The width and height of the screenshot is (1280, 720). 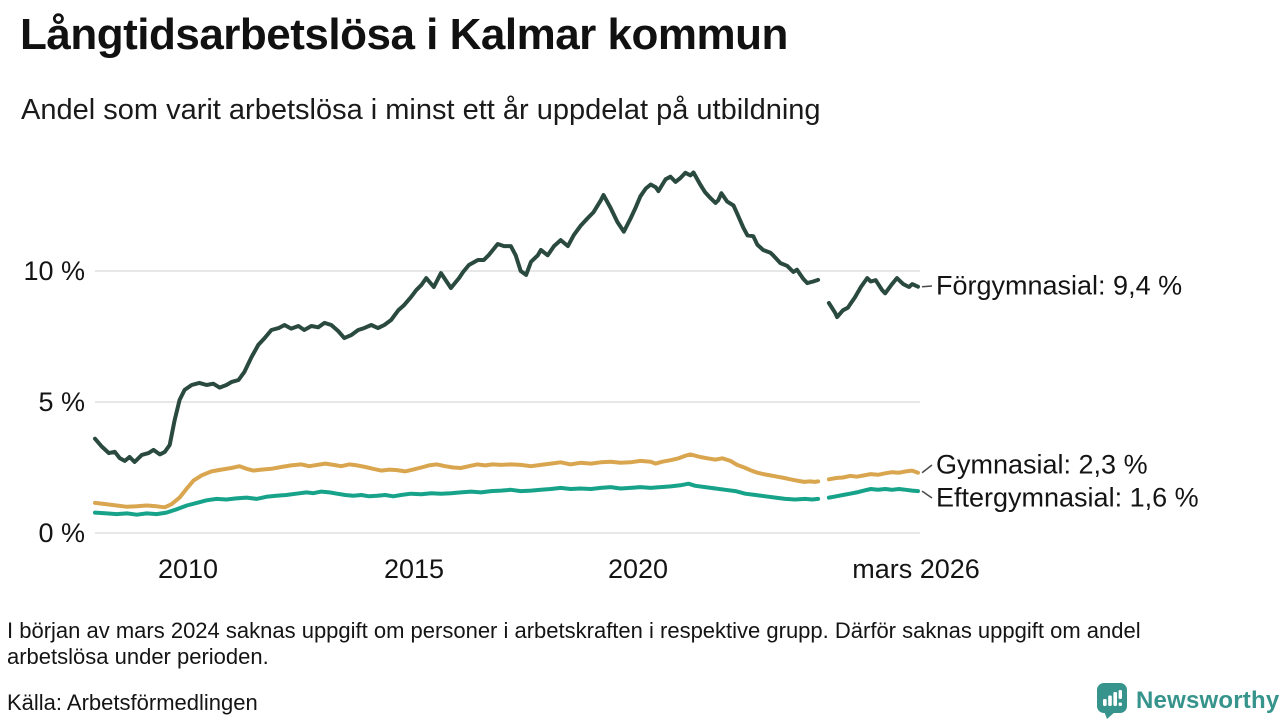 I want to click on y-axis-label-0: 0 %, so click(x=61, y=533).